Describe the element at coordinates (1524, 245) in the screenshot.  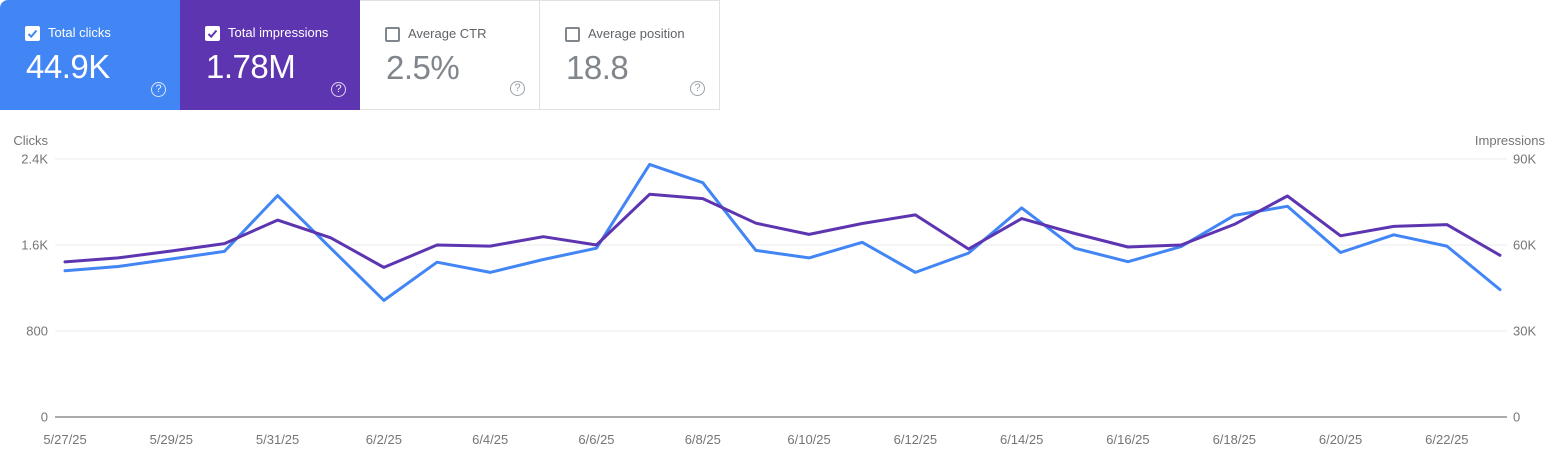
I see `right-axis-tick: 60K` at that location.